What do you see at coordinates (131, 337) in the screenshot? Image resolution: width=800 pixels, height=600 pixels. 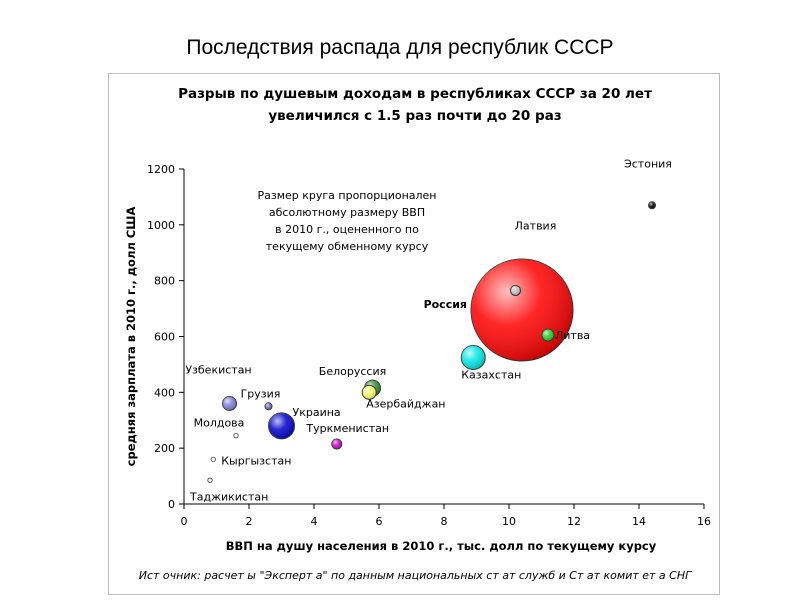 I see `y-axis-title: средняя зарплата в 2010 г., долл США` at bounding box center [131, 337].